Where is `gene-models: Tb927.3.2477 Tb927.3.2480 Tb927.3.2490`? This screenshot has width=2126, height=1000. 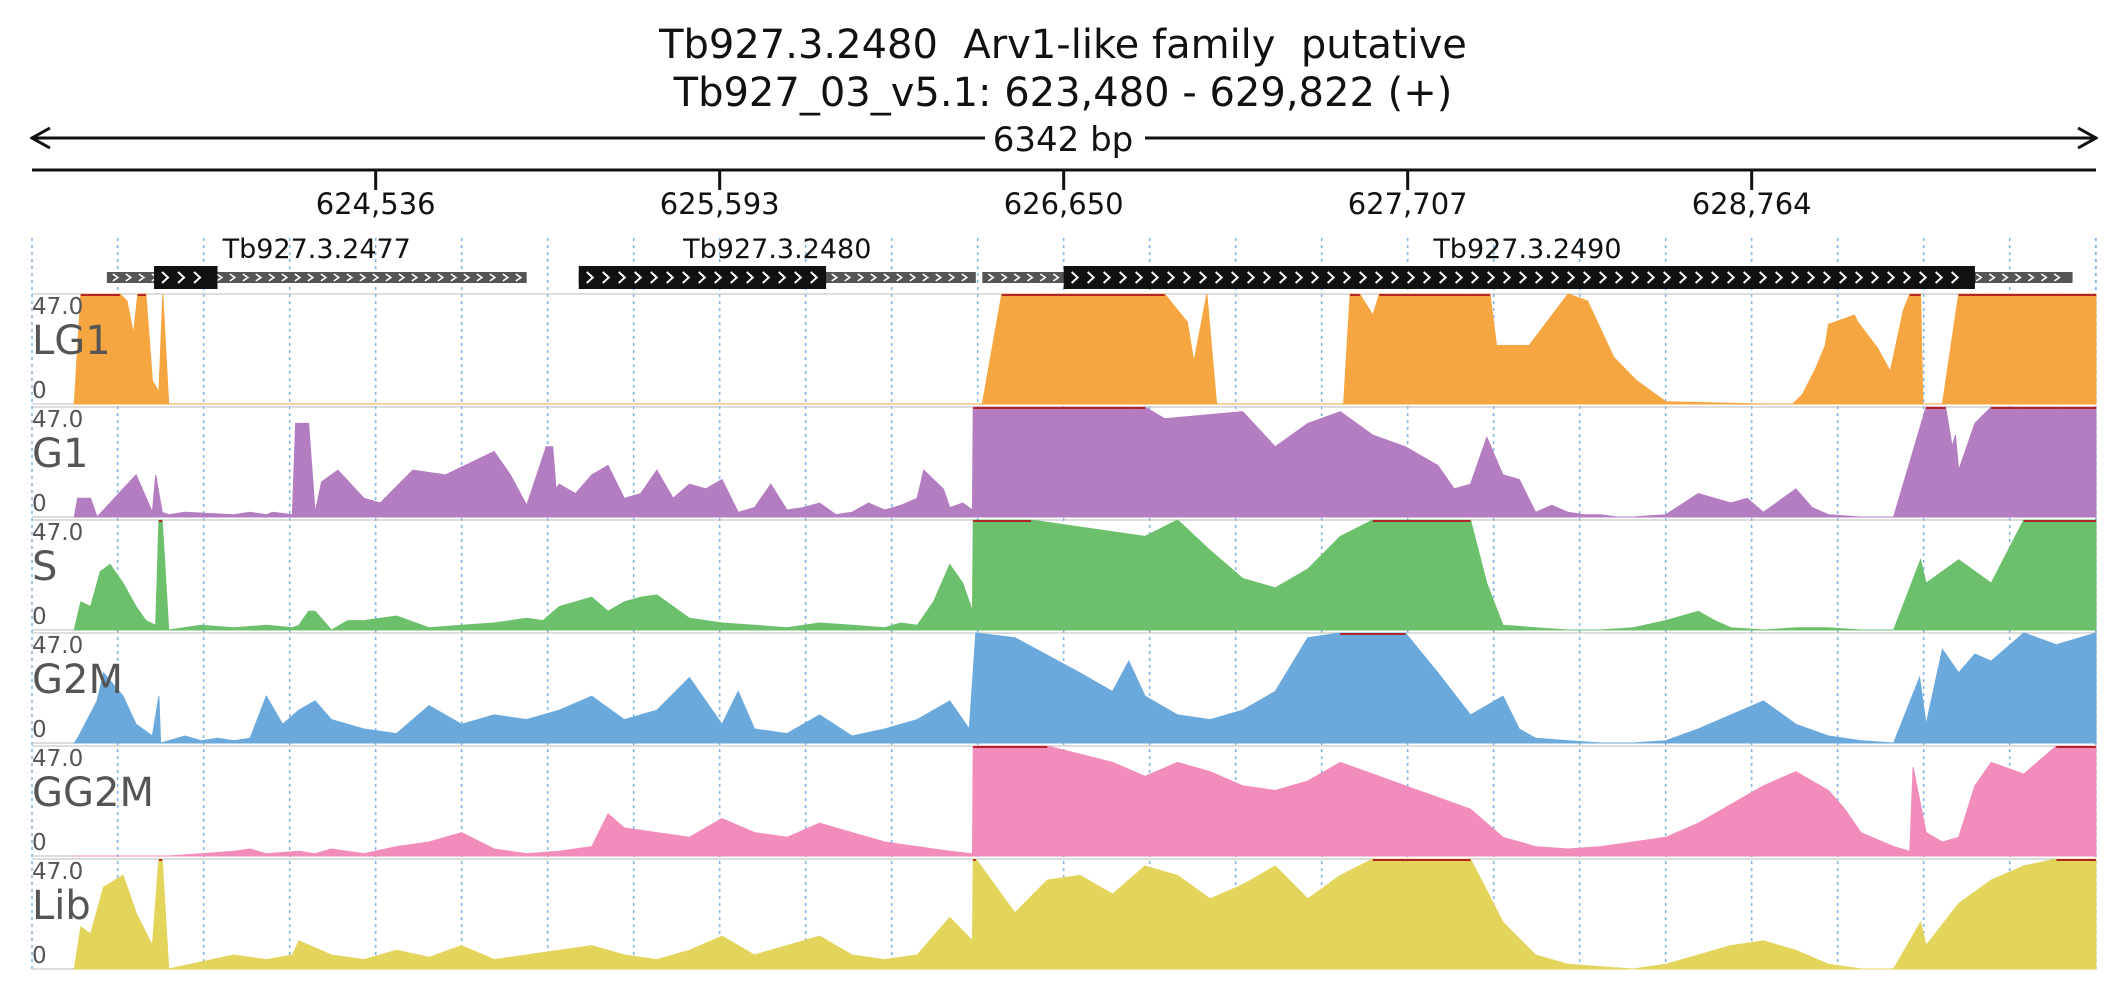
gene-models: Tb927.3.2477 Tb927.3.2480 Tb927.3.2490 is located at coordinates (1089, 261).